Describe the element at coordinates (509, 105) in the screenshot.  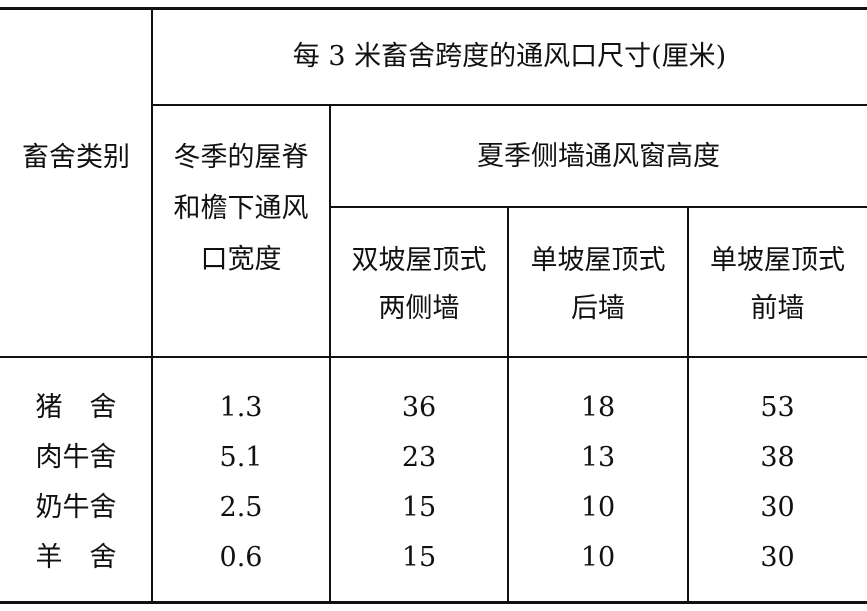
I see `header-divider` at that location.